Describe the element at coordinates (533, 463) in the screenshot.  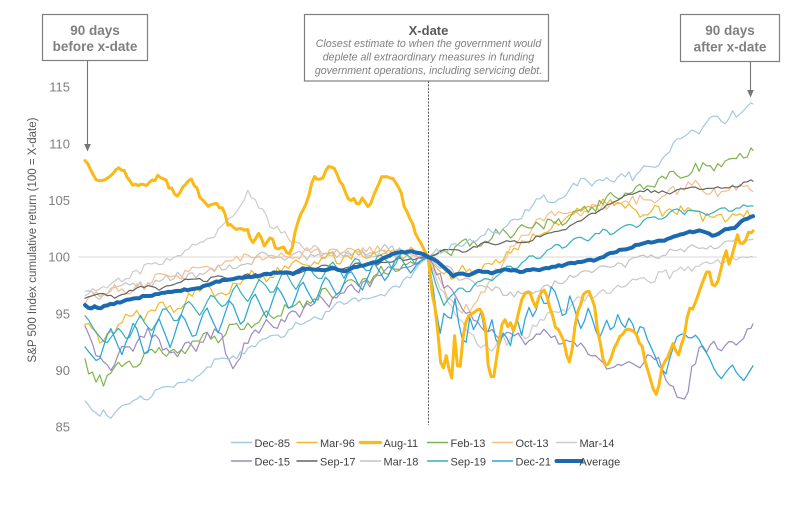
I see `svg-text: Dec-21` at that location.